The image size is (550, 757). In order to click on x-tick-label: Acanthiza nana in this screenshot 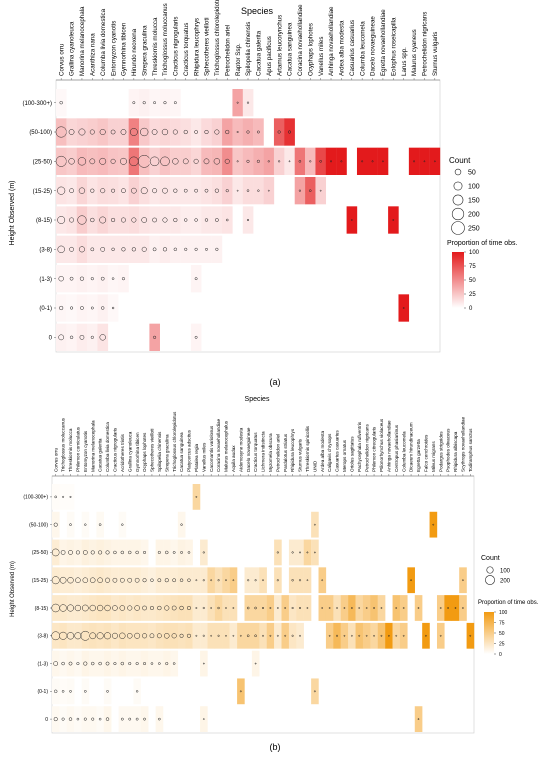, I will do `click(92, 54)`.